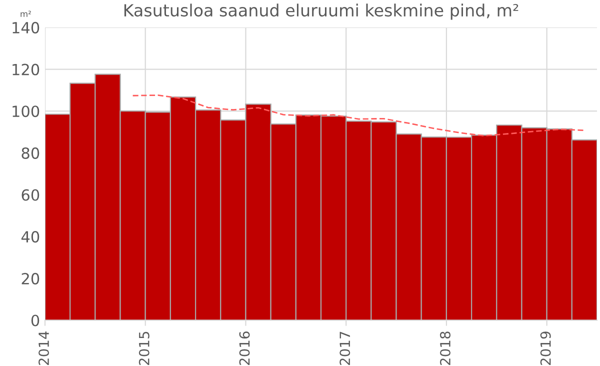  I want to click on x-tick-label: 2019, so click(545, 348).